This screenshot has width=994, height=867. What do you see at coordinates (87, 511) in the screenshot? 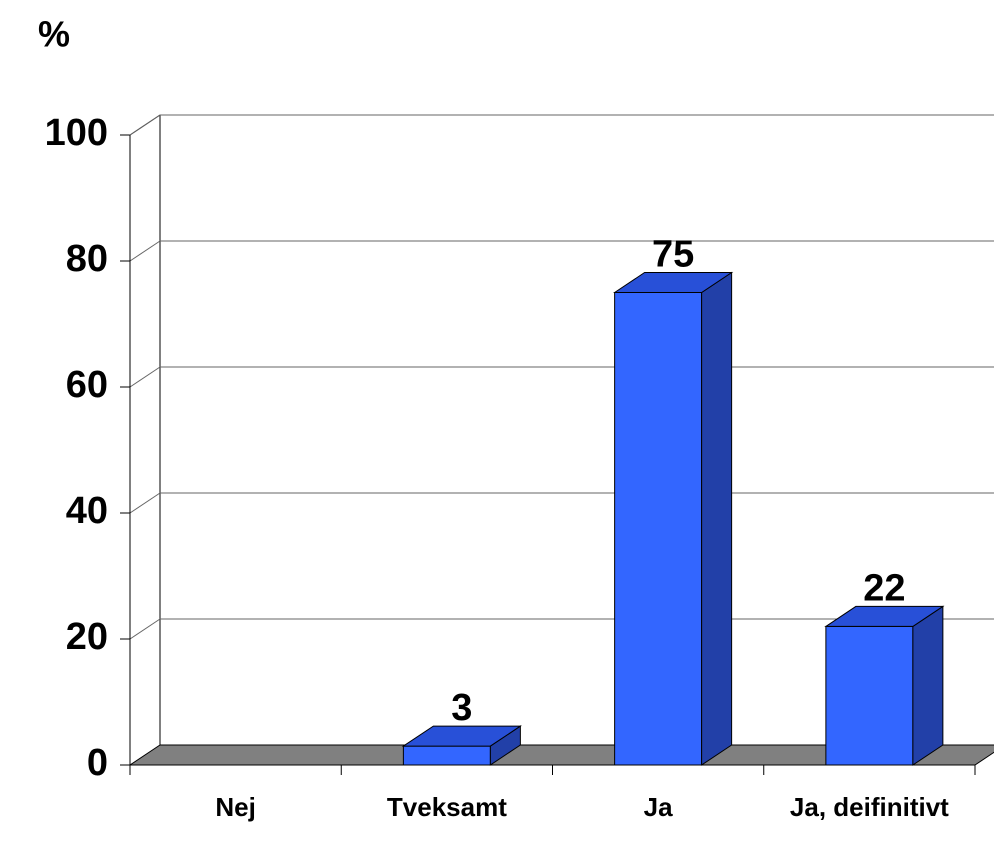
I see `y-tick-label: 40` at bounding box center [87, 511].